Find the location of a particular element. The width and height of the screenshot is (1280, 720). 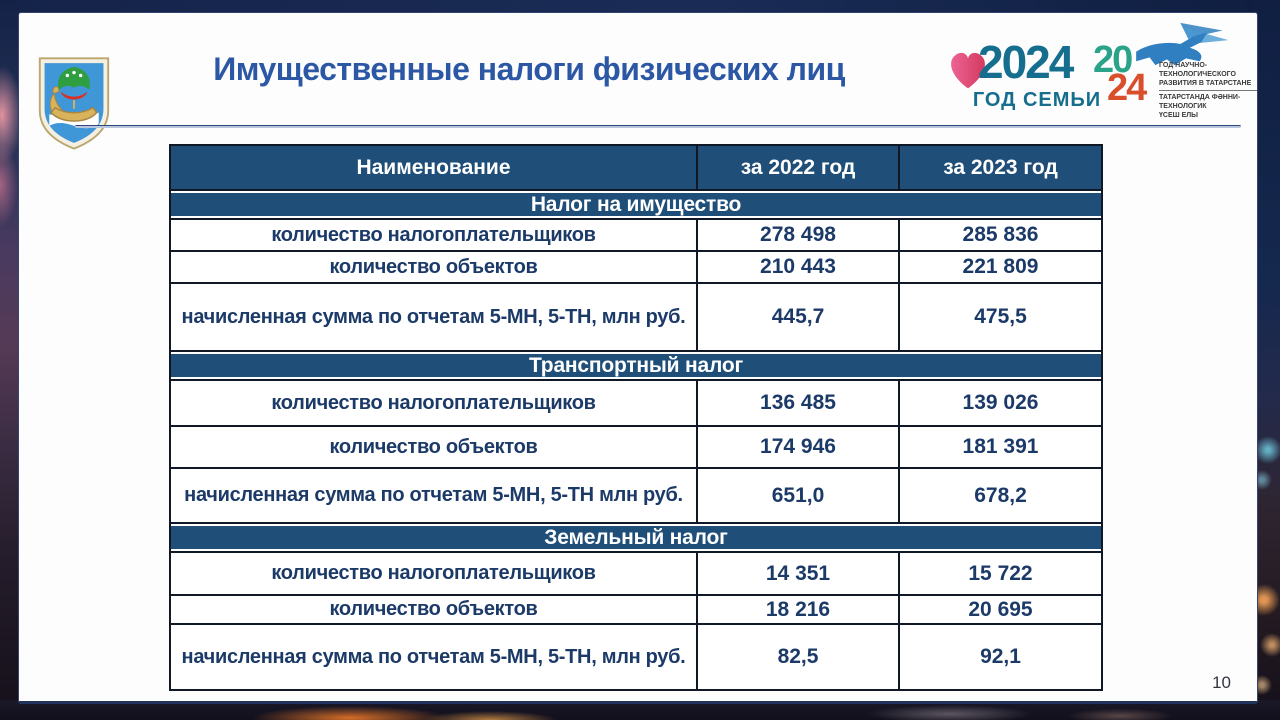

value-2023: 15 722 is located at coordinates (1000, 573).